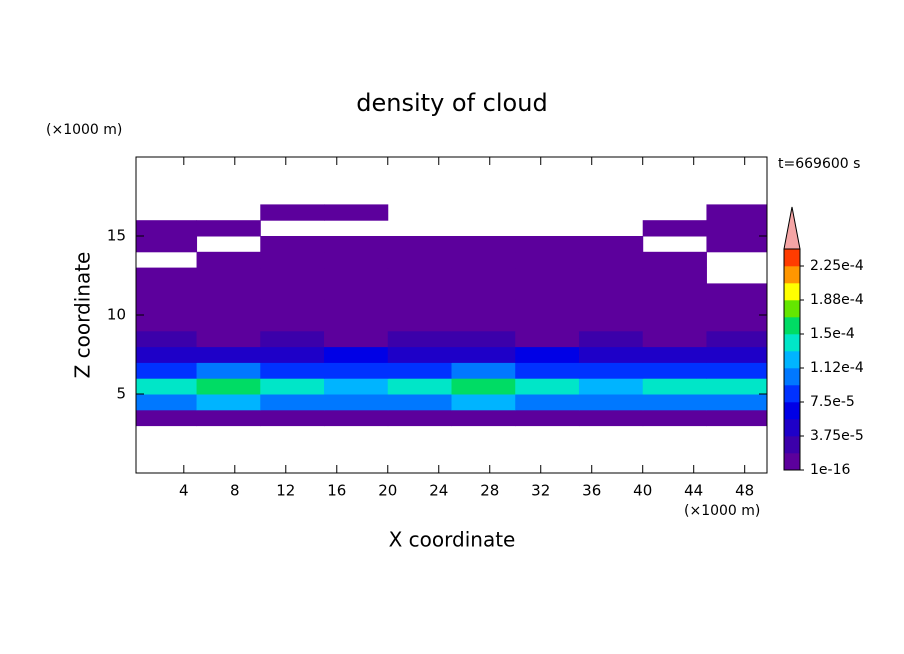 The width and height of the screenshot is (904, 654). I want to click on colorbar-extend, so click(792, 228).